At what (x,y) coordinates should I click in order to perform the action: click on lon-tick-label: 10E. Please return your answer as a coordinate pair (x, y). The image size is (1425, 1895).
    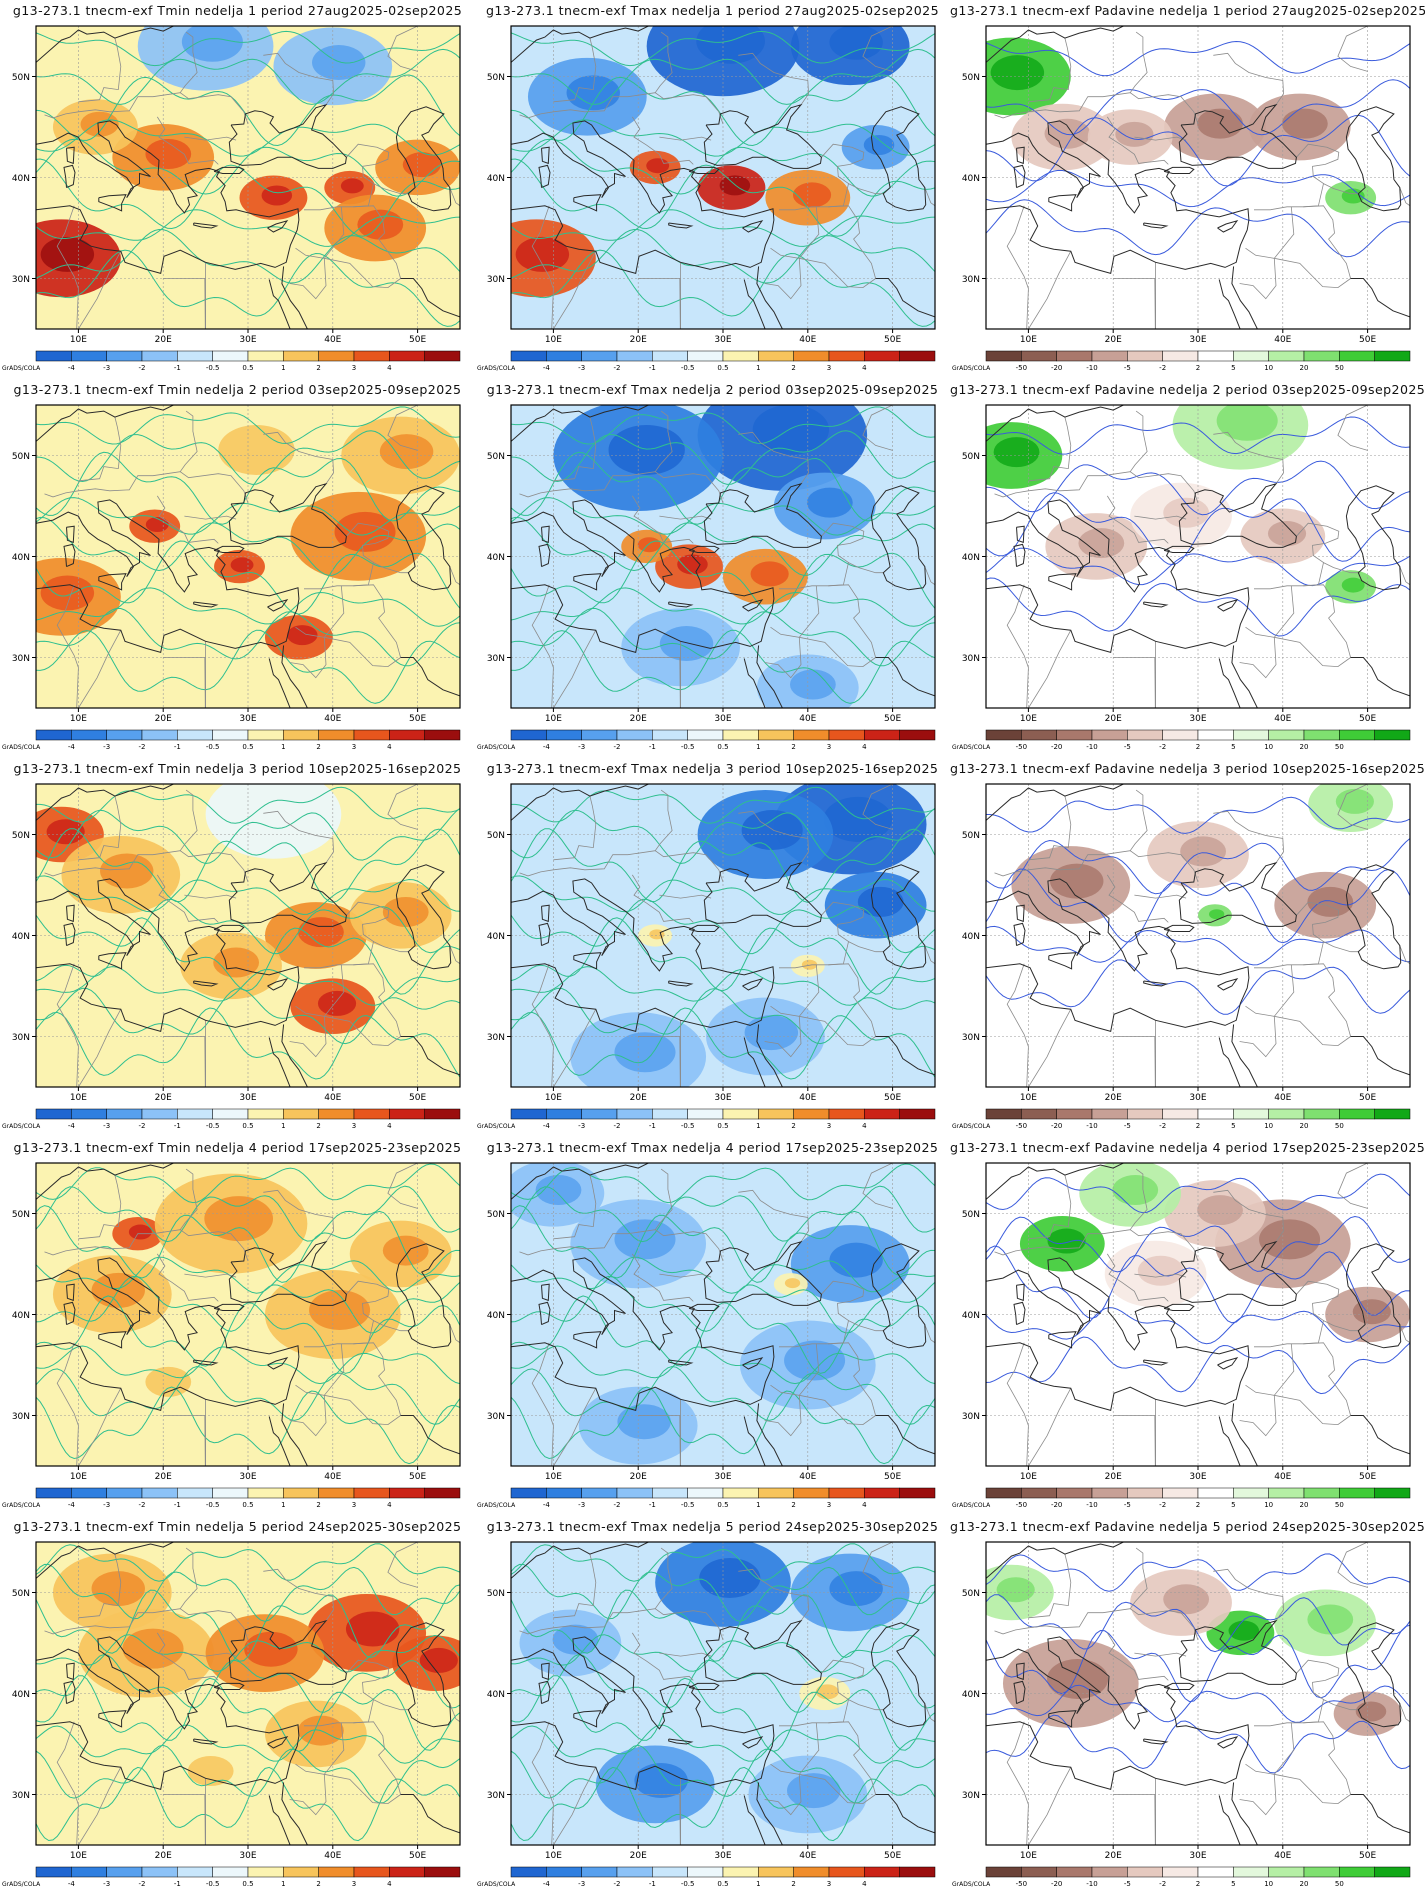
    Looking at the image, I should click on (553, 1477).